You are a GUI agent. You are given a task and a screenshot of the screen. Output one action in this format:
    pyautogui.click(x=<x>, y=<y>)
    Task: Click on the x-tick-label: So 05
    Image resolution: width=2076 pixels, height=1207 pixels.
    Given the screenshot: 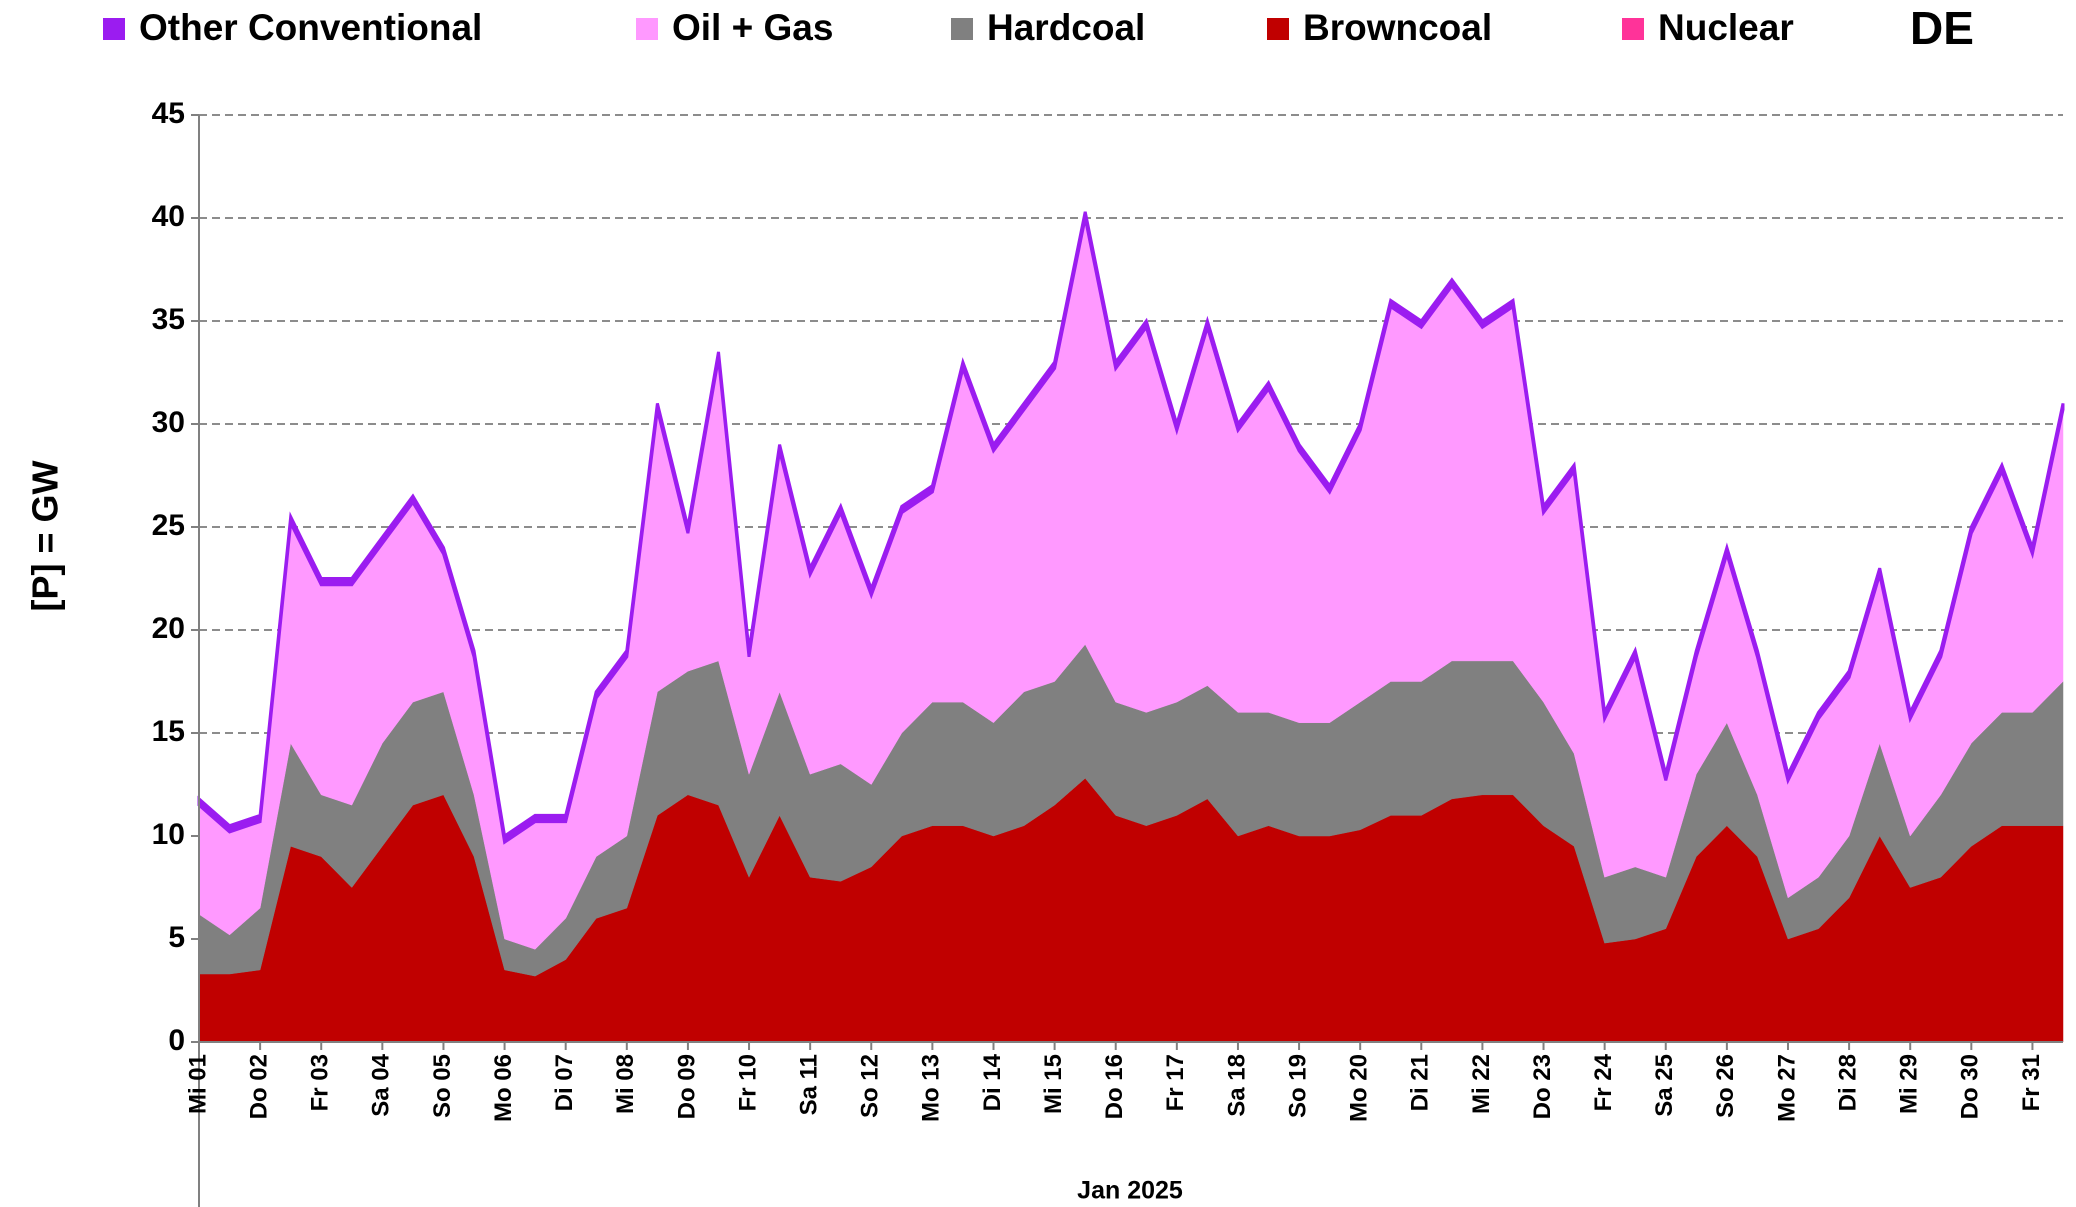 What is the action you would take?
    pyautogui.click(x=442, y=1086)
    